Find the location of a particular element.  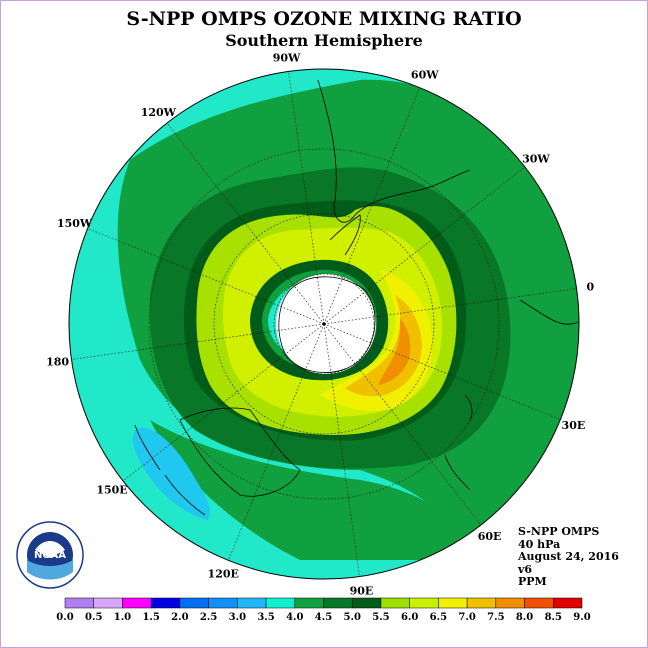

noaa-logo: NOAA is located at coordinates (50, 555).